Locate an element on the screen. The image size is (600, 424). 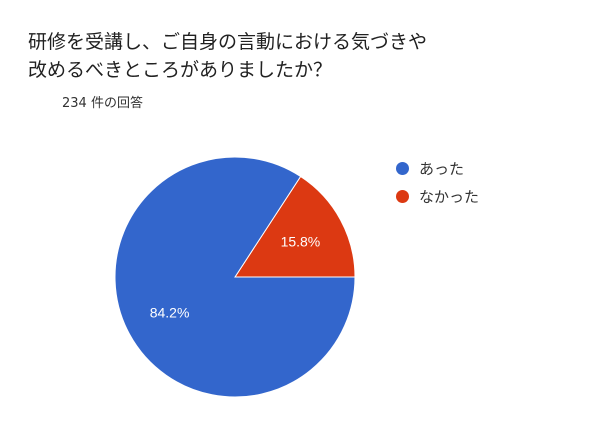
legend-item-1: なかった is located at coordinates (437, 196).